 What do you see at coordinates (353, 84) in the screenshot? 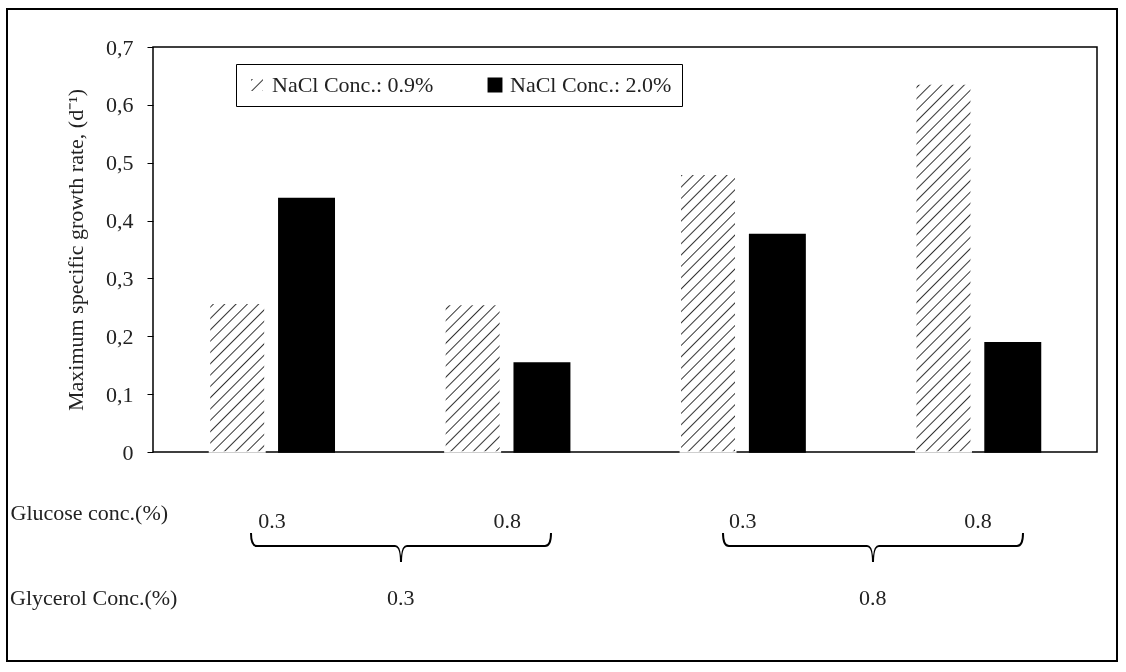
I see `legend-label: NaCl Conc.: 0.9%` at bounding box center [353, 84].